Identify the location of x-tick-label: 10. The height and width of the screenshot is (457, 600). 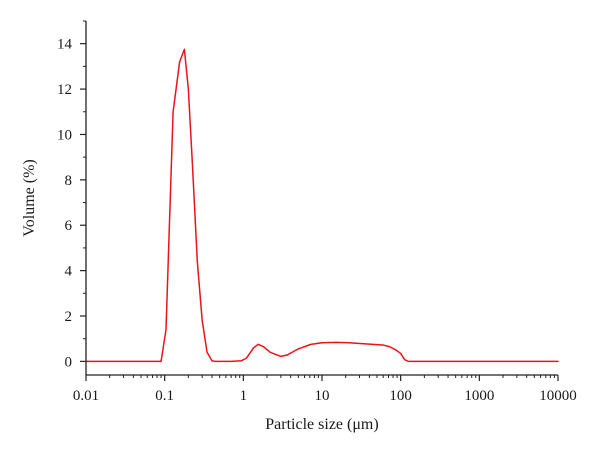
(322, 396).